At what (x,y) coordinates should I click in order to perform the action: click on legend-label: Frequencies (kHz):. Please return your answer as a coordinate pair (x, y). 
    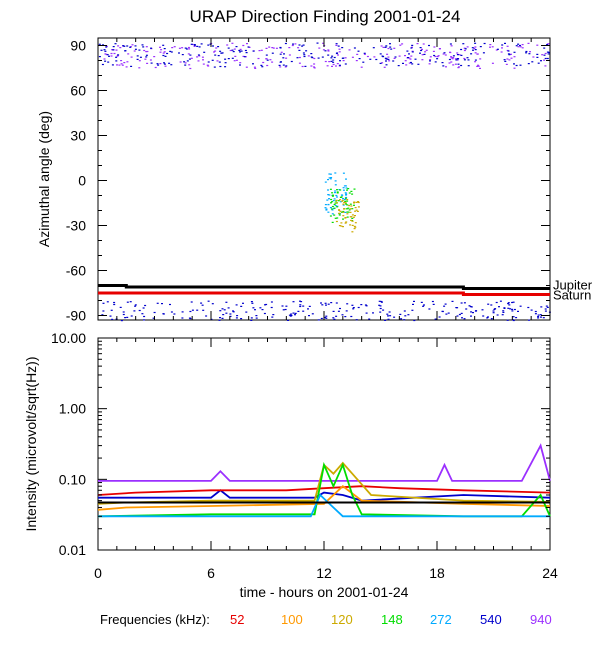
    Looking at the image, I should click on (155, 619).